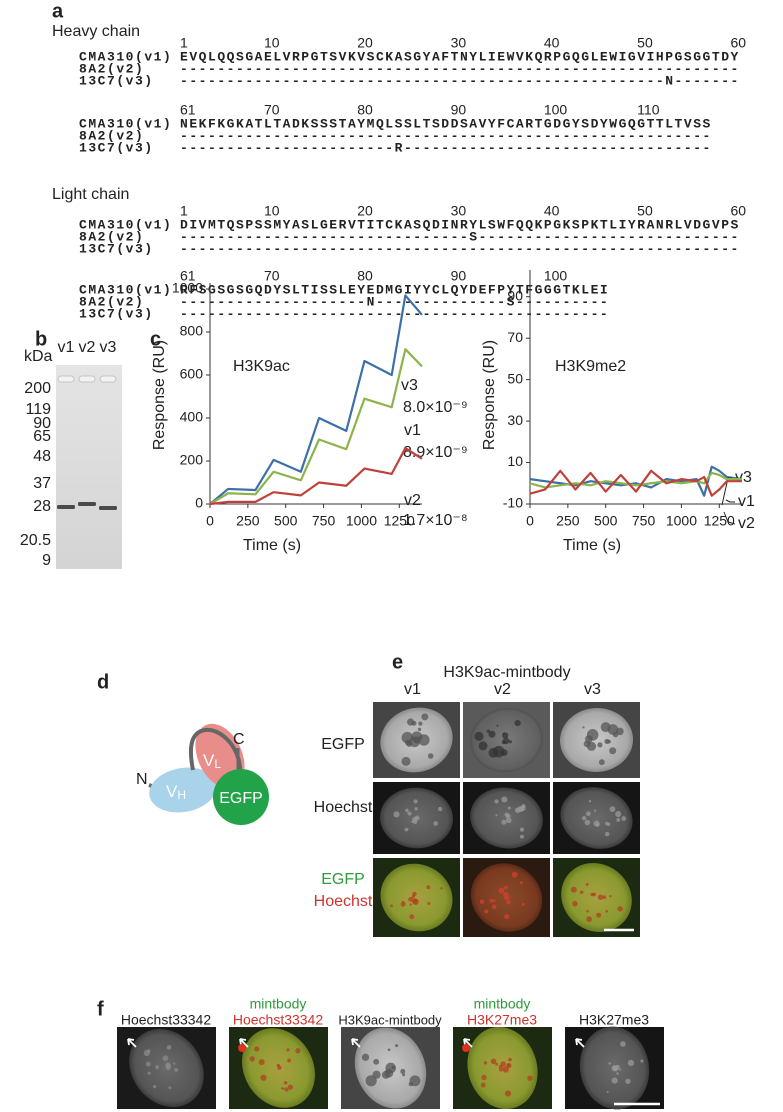 This screenshot has width=783, height=1112. I want to click on dissociation-constant: 8.0×10⁻⁹, so click(435, 407).